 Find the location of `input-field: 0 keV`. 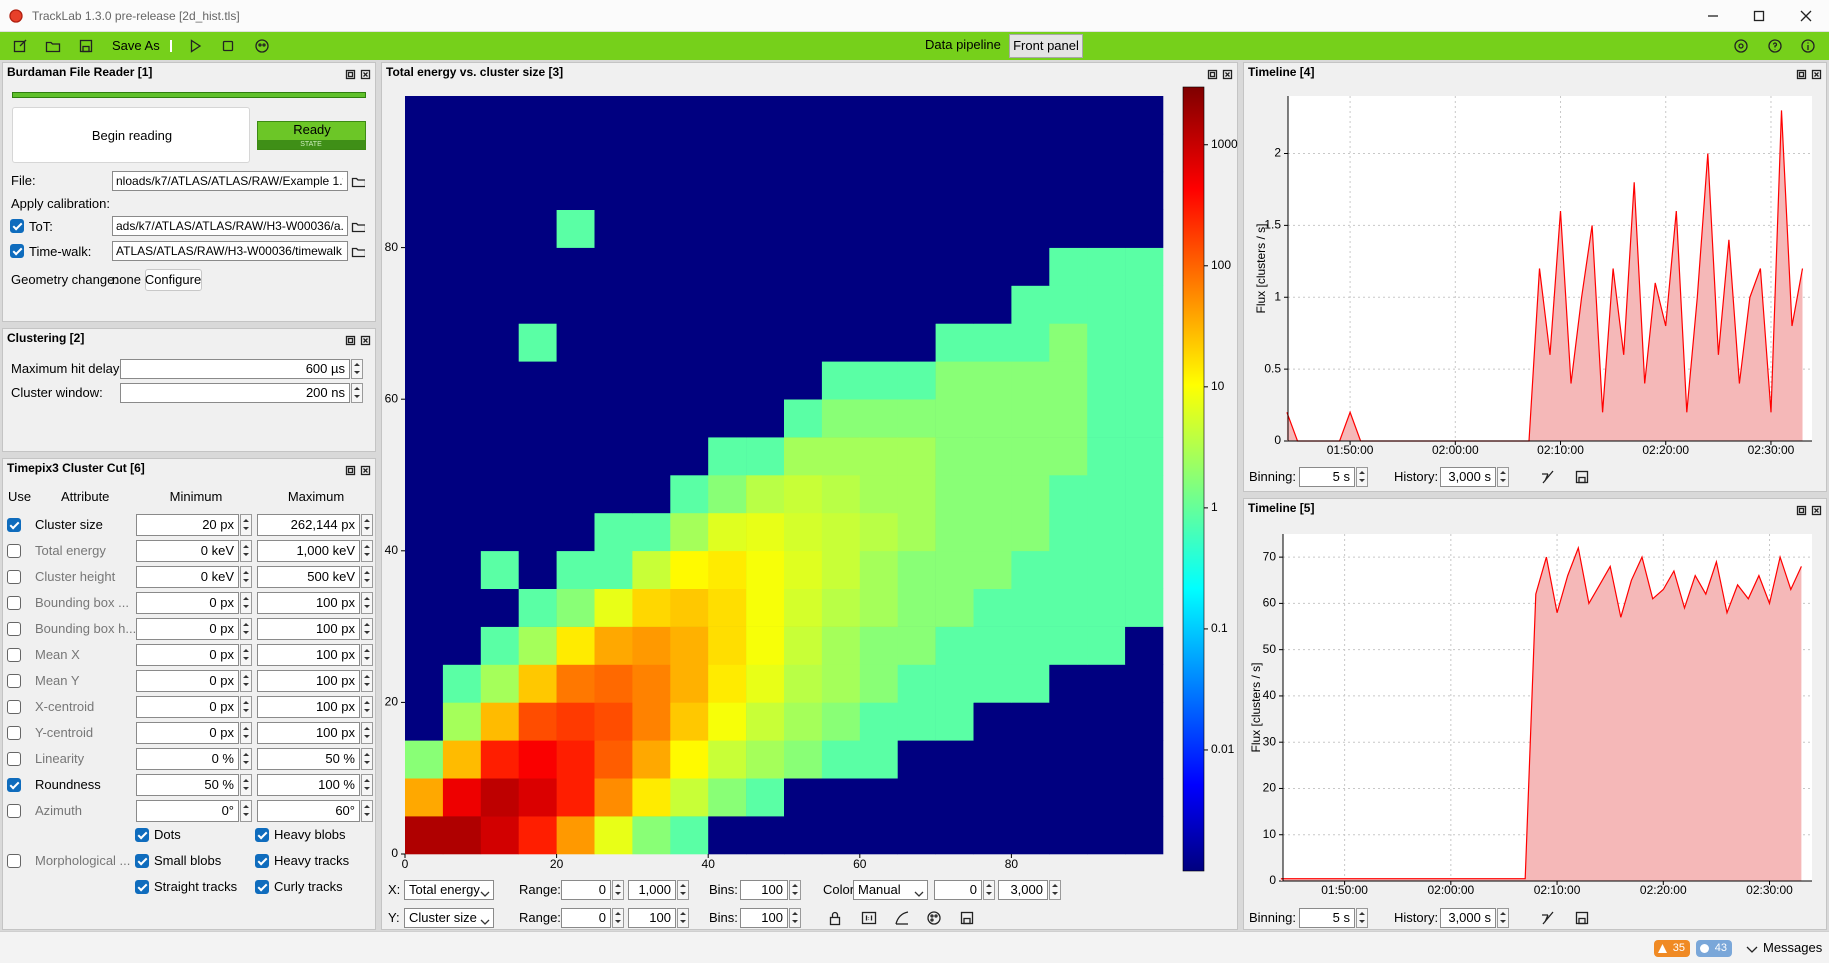

input-field: 0 keV is located at coordinates (187, 551).